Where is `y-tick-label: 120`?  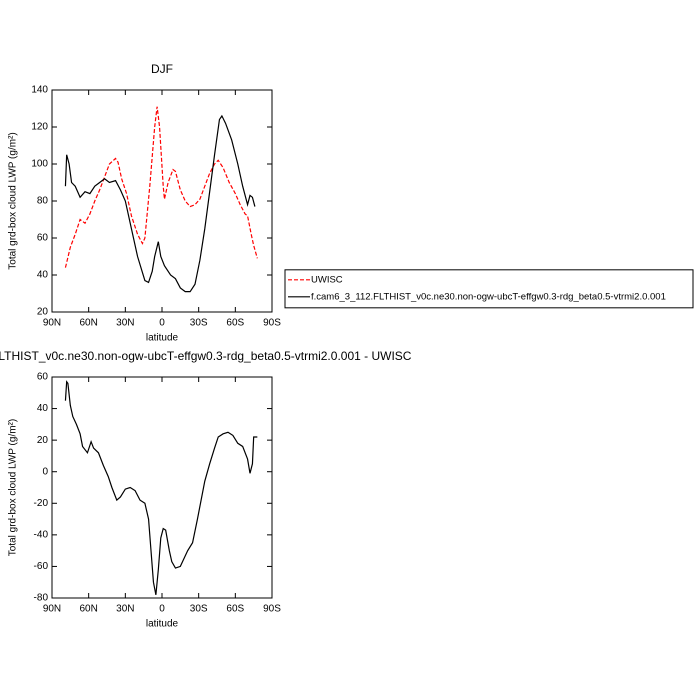 y-tick-label: 120 is located at coordinates (39, 127).